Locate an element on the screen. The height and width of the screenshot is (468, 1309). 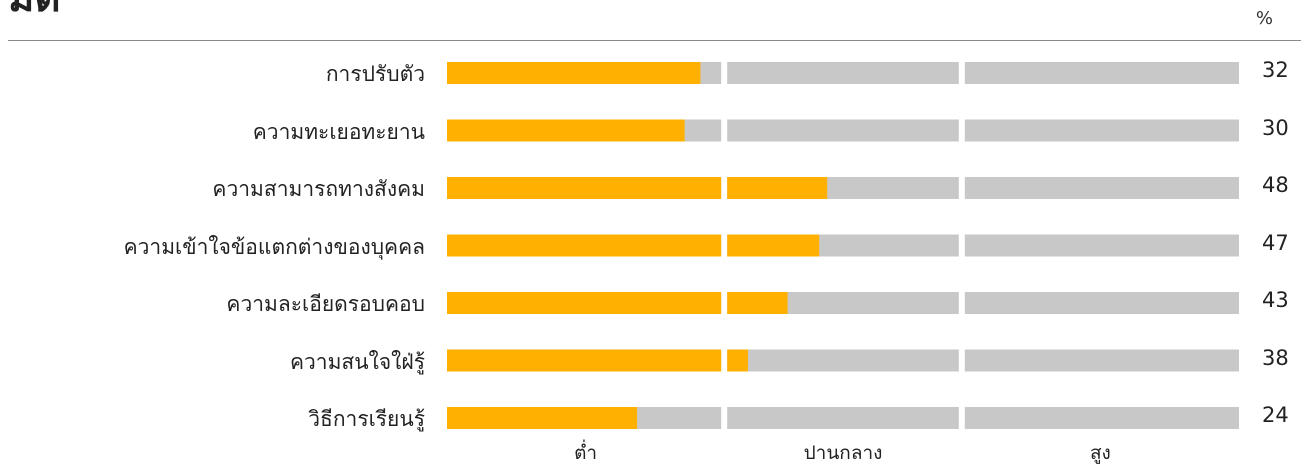
category-label: ความสนใจใฝ่รู้ is located at coordinates (357, 361).